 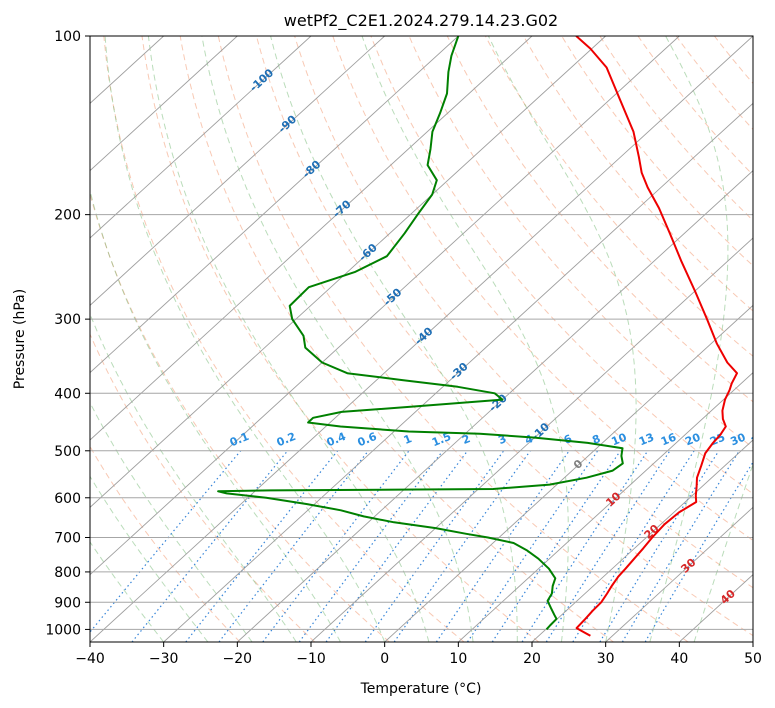 I want to click on mixing-ratio-label: 13, so click(x=646, y=440).